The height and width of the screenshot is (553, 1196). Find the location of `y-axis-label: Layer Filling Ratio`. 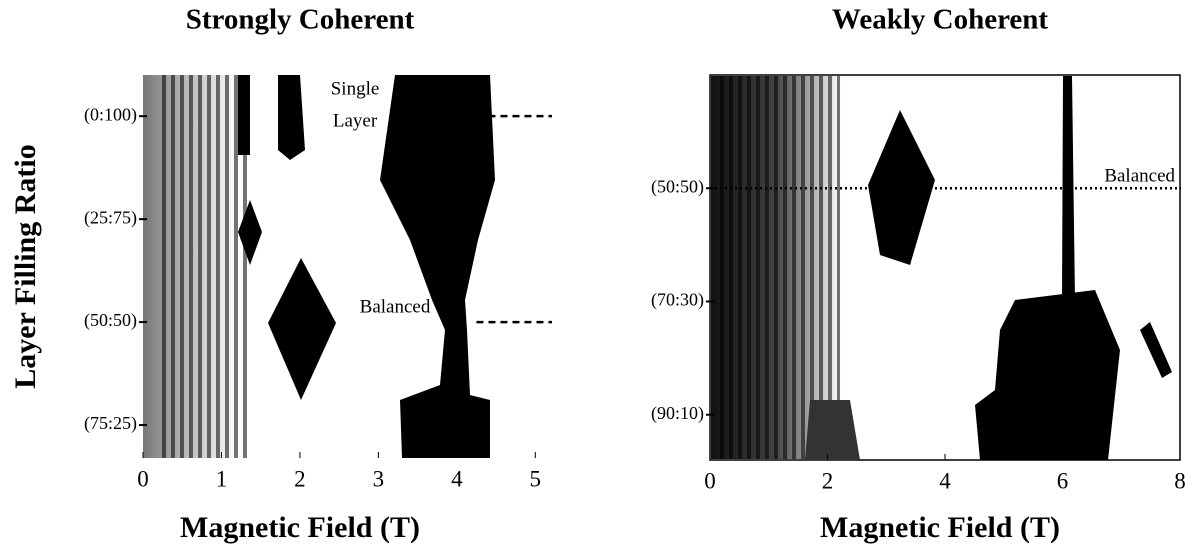

y-axis-label: Layer Filling Ratio is located at coordinates (25, 266).